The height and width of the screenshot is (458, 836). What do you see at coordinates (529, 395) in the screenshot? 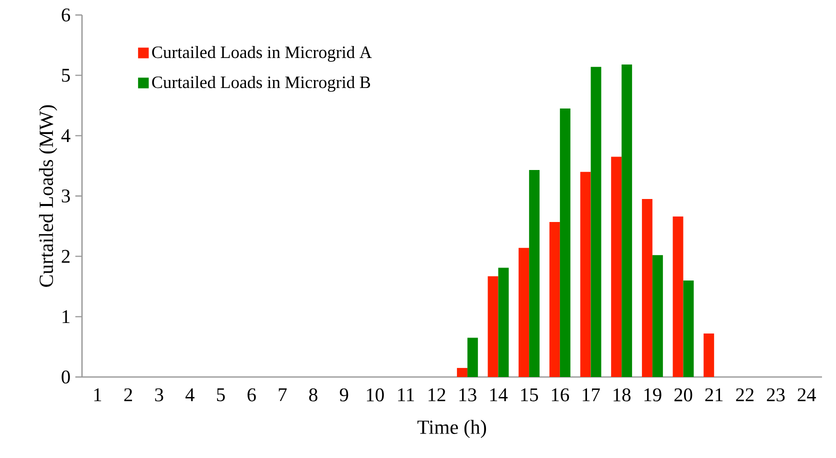
I see `x-tick-label: 15` at bounding box center [529, 395].